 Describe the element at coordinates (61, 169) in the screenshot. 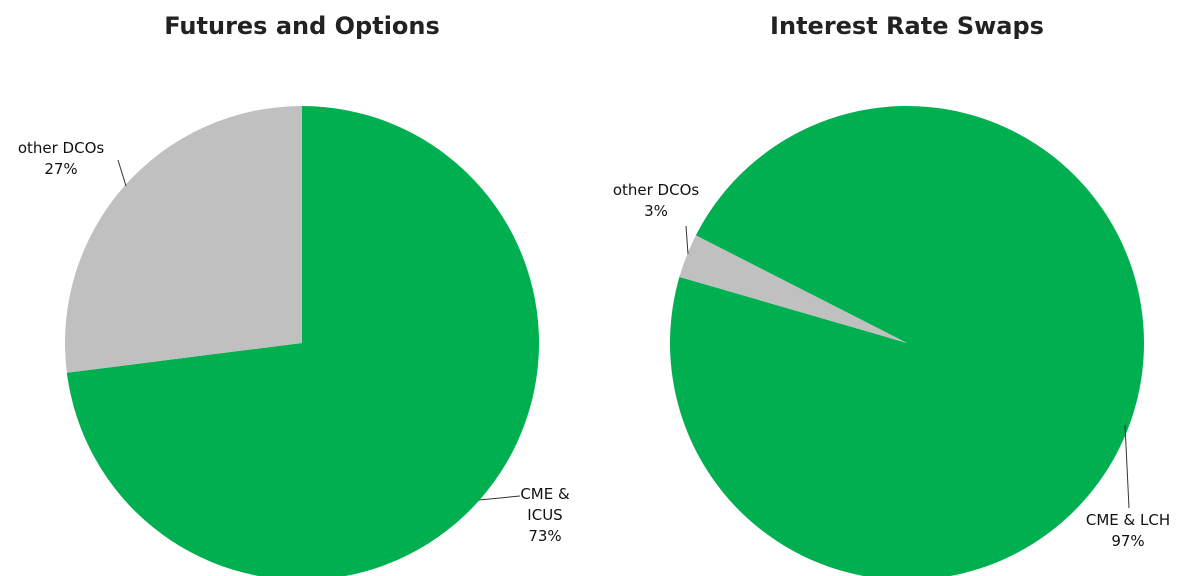

I see `slice-value: 27%` at that location.